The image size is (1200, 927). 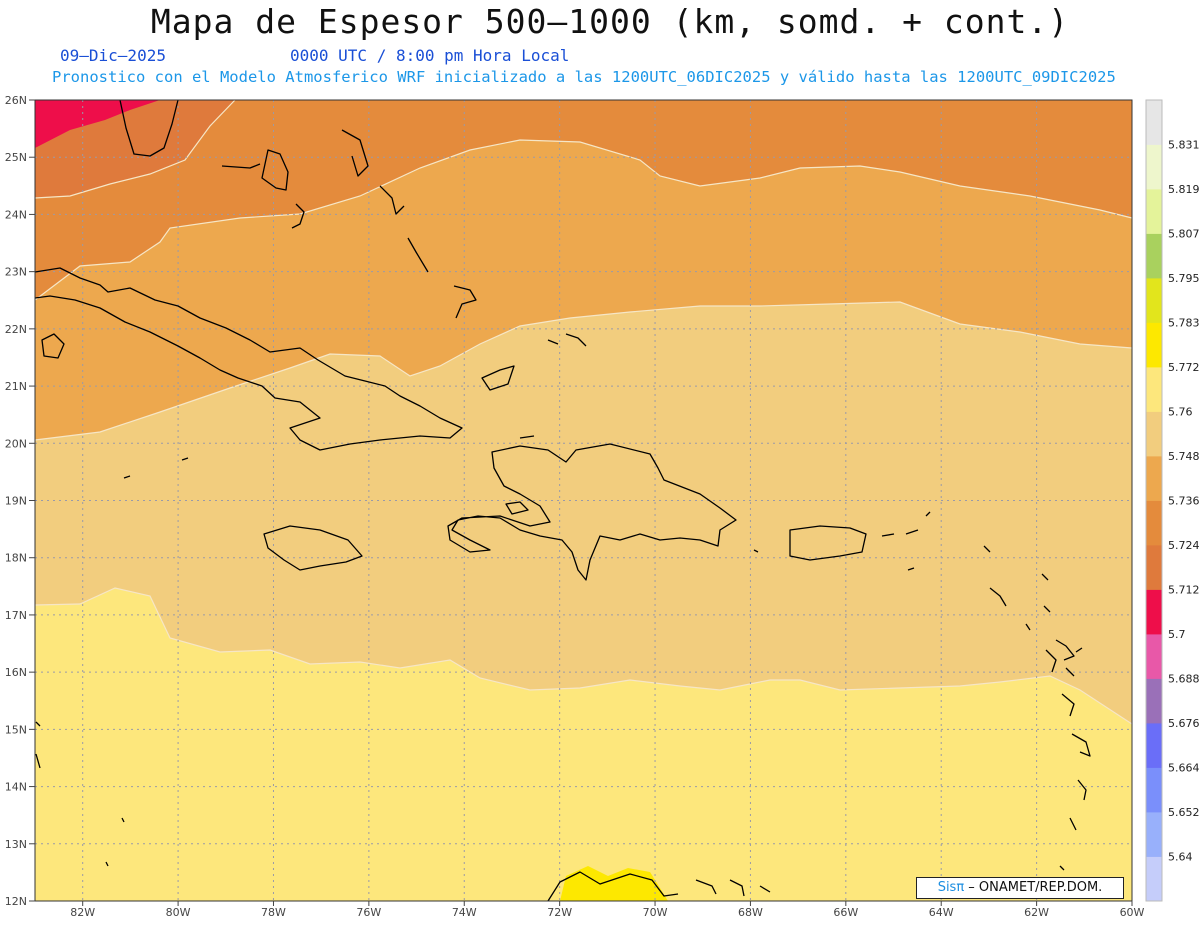 What do you see at coordinates (313, 548) in the screenshot?
I see `jamaica` at bounding box center [313, 548].